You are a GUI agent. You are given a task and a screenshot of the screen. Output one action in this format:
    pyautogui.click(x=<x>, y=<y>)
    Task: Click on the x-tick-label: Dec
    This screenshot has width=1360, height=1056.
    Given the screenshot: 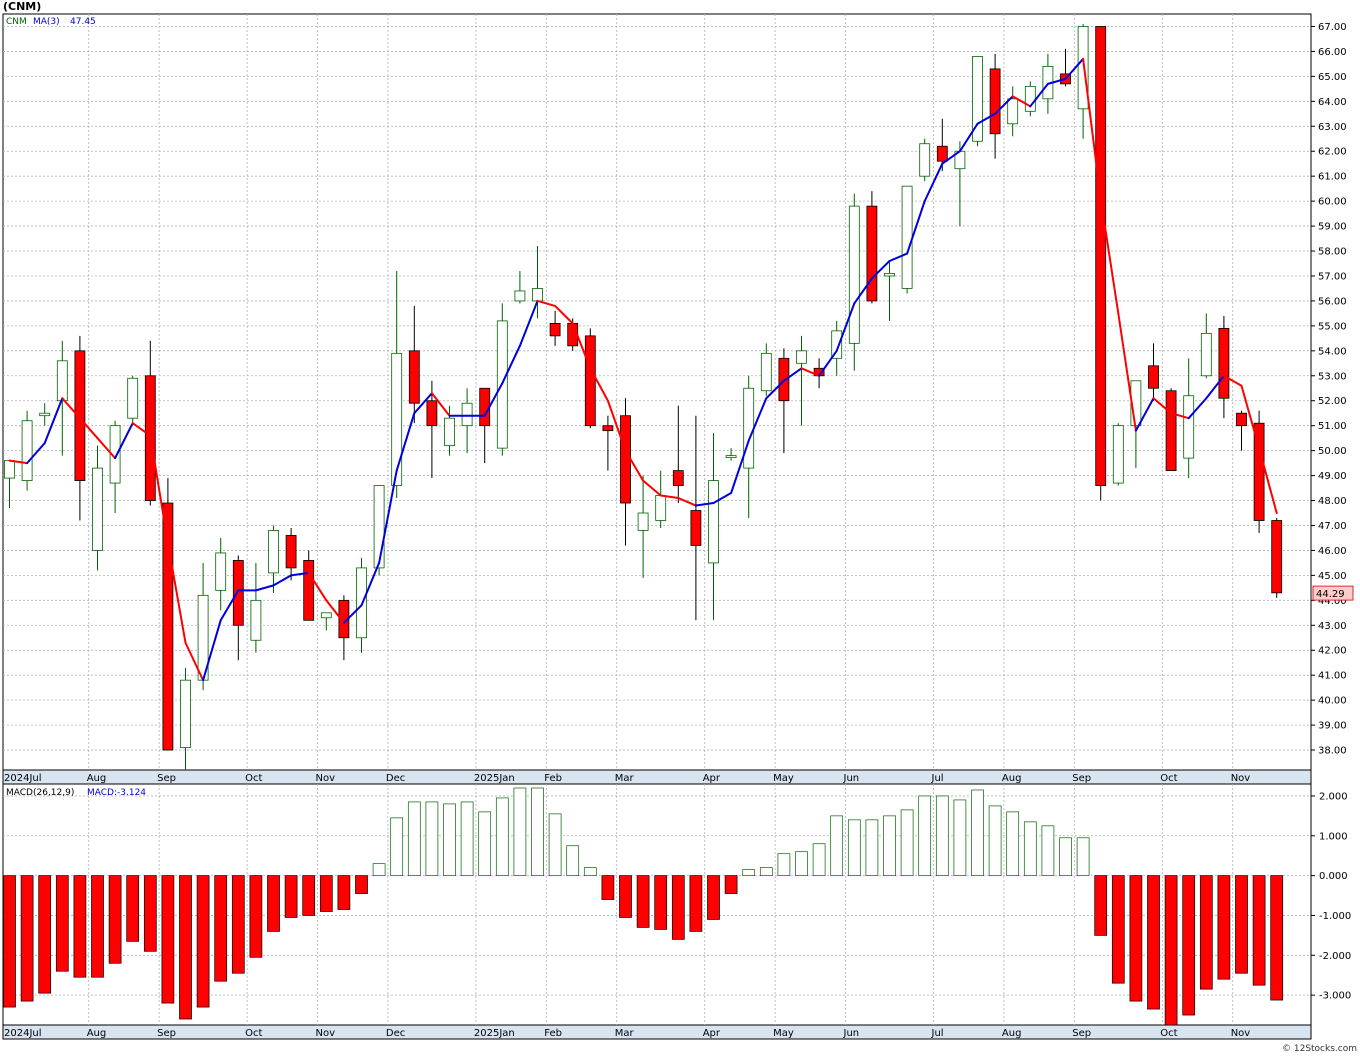 What is the action you would take?
    pyautogui.click(x=395, y=1033)
    